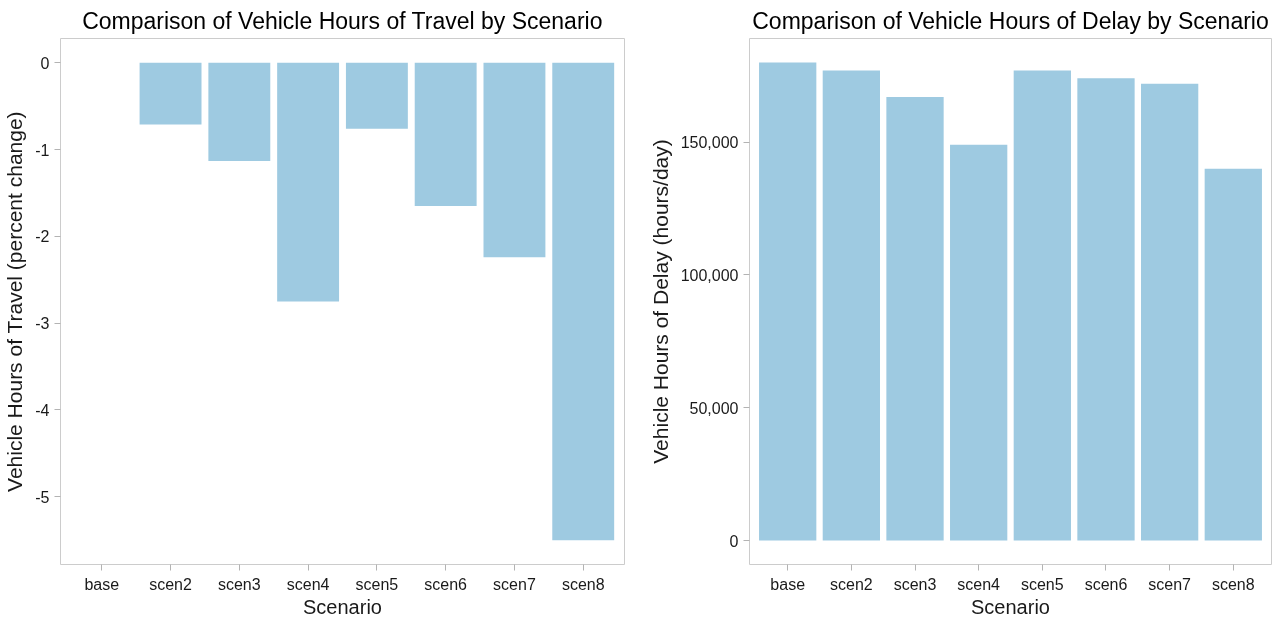 This screenshot has height=621, width=1283. What do you see at coordinates (42, 237) in the screenshot?
I see `y-tick-label: -2` at bounding box center [42, 237].